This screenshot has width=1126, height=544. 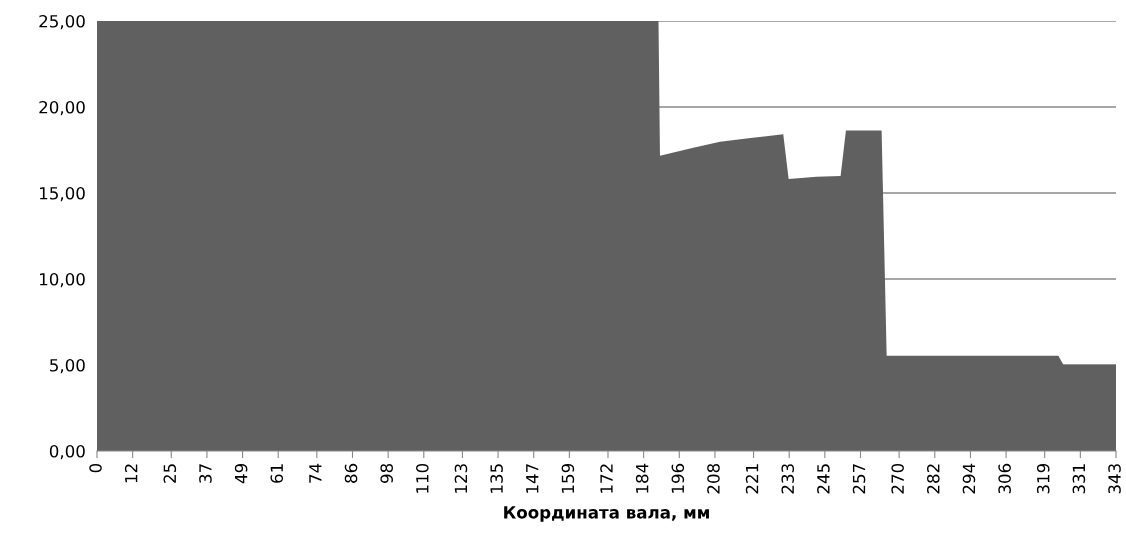 I want to click on x-tick-label: 343, so click(x=1114, y=479).